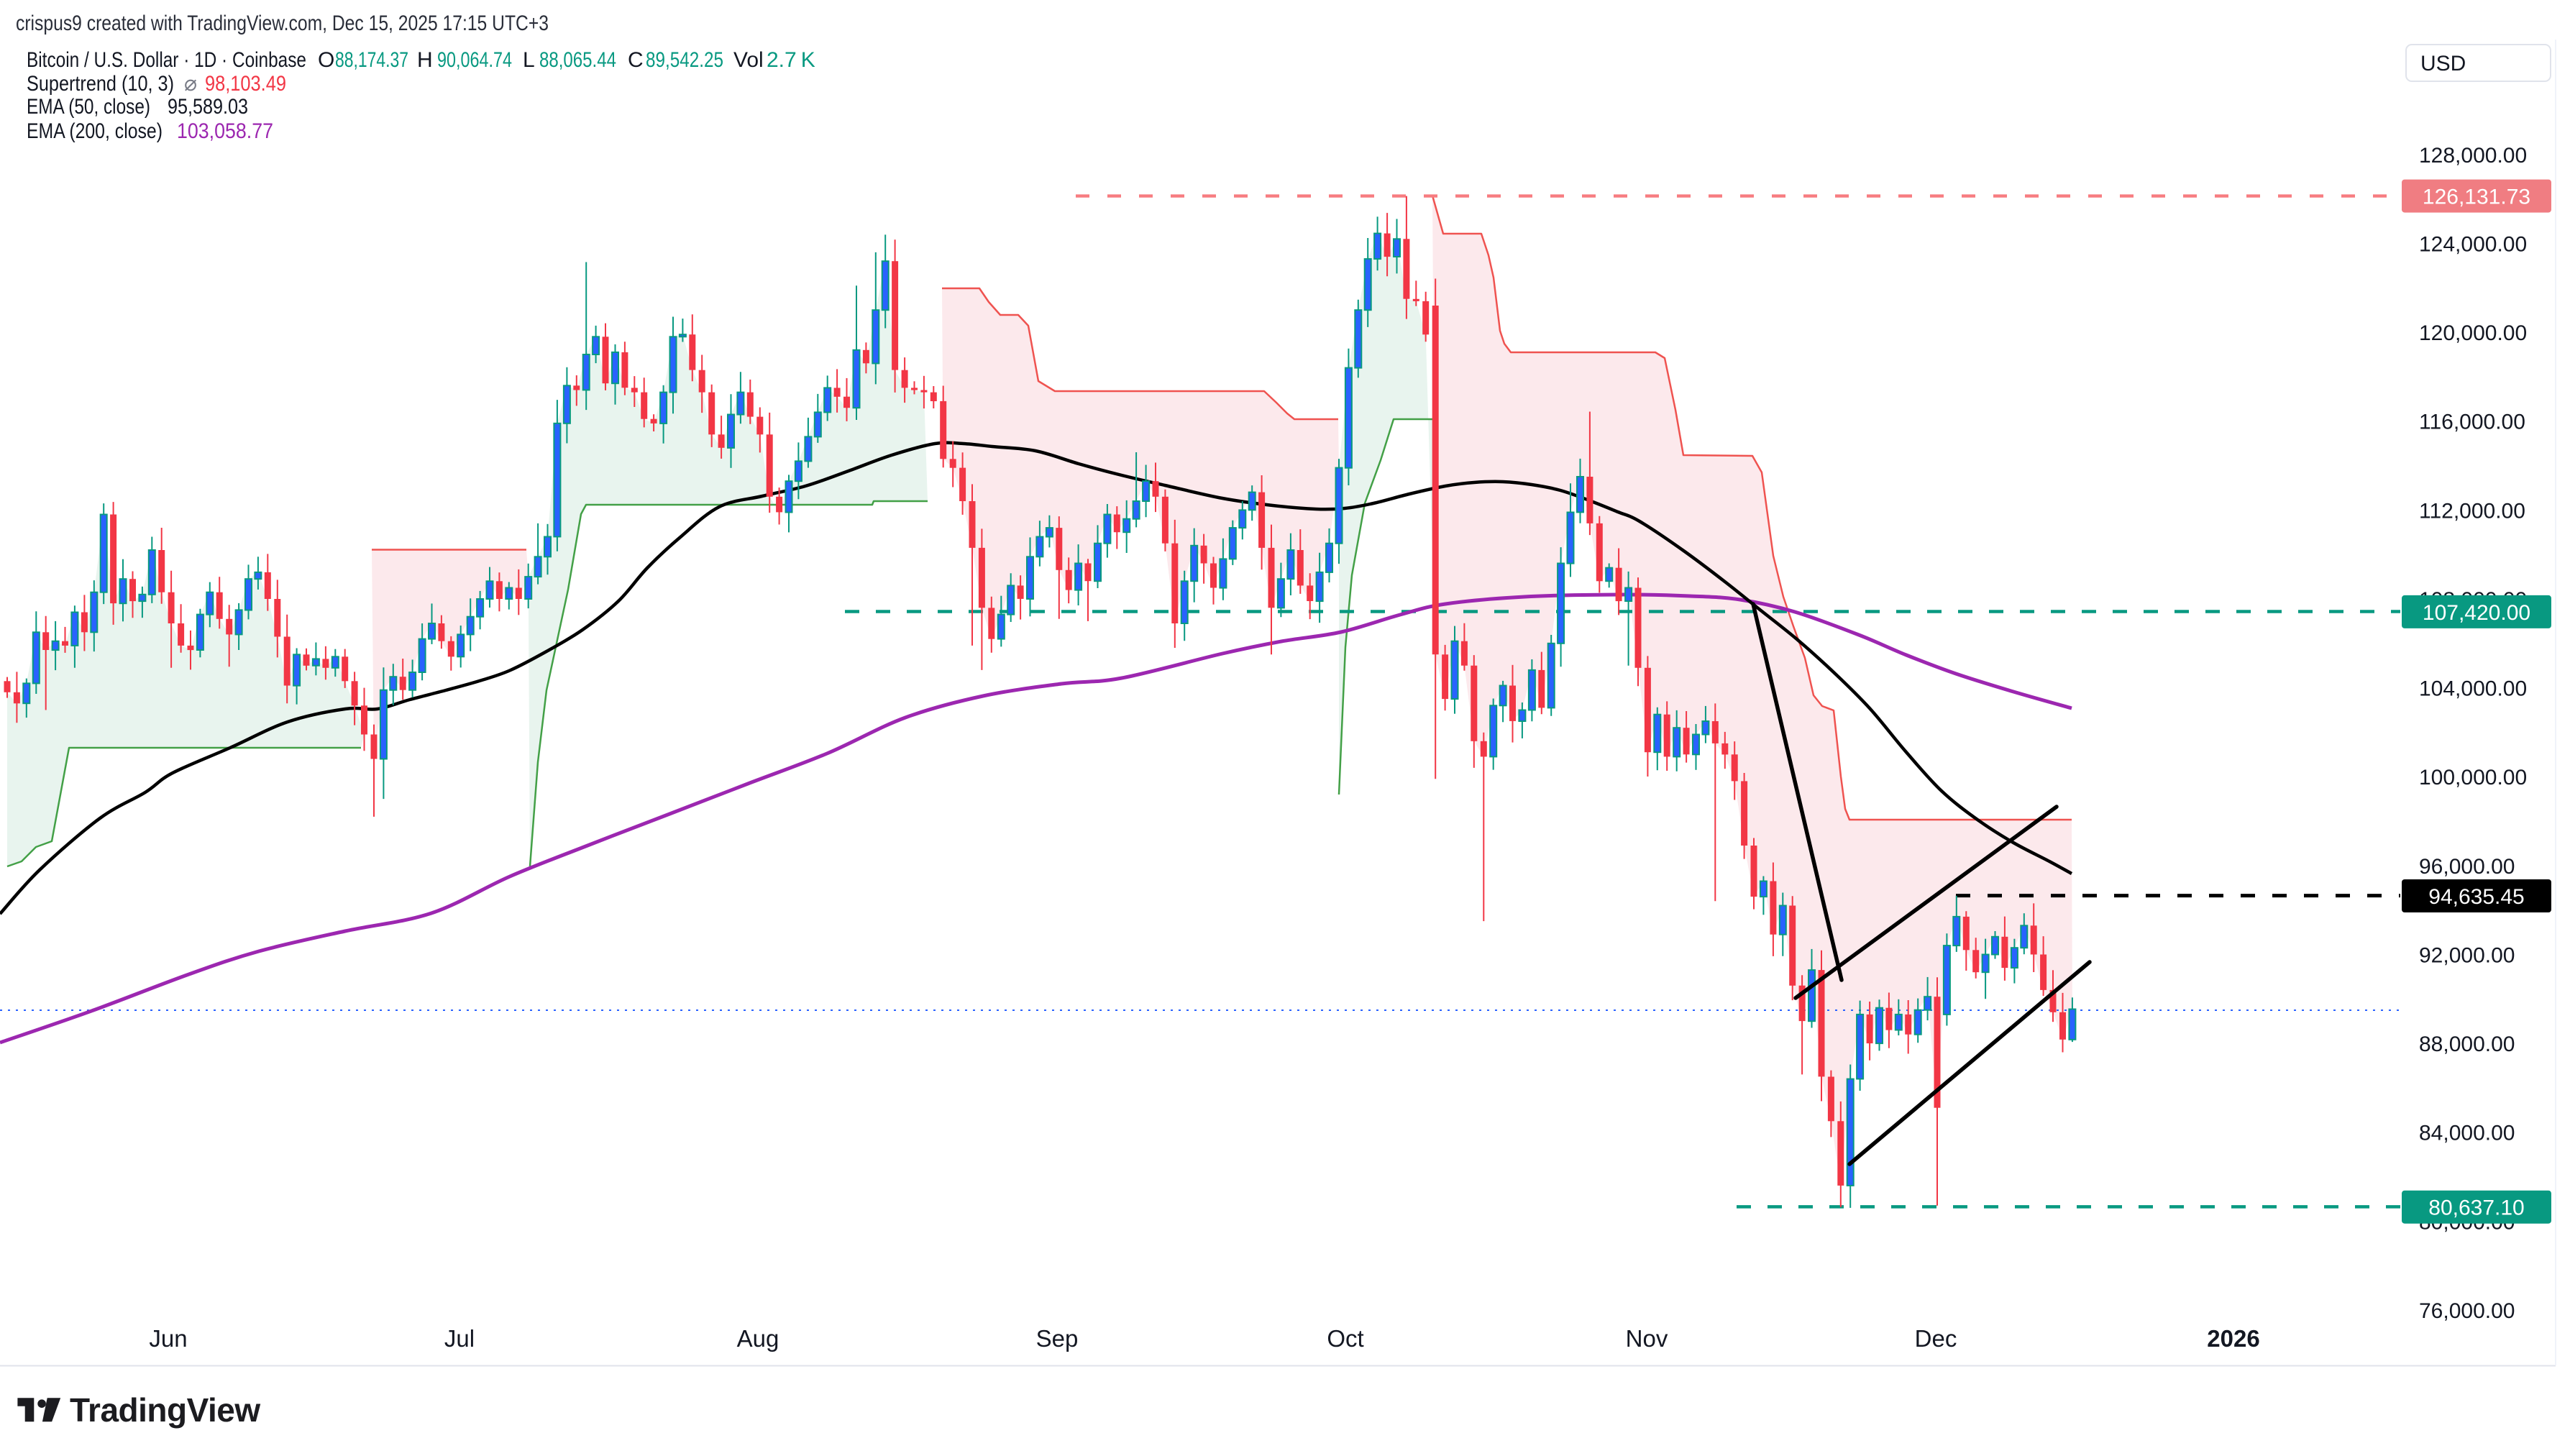 The image size is (2570, 1456). What do you see at coordinates (2473, 333) in the screenshot?
I see `svg-text: 120,000.00` at bounding box center [2473, 333].